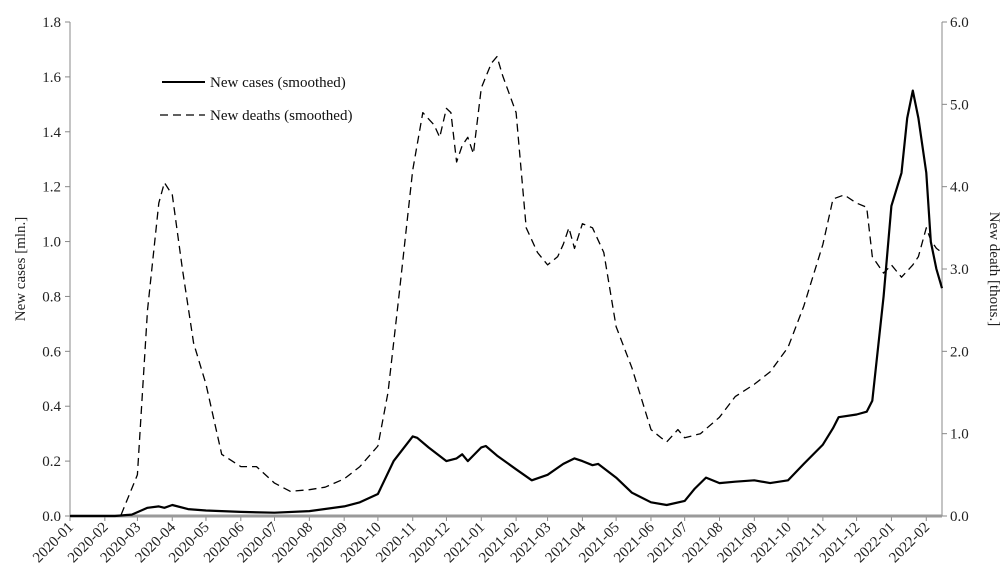  What do you see at coordinates (51, 297) in the screenshot?
I see `left-tick-label: 0.8` at bounding box center [51, 297].